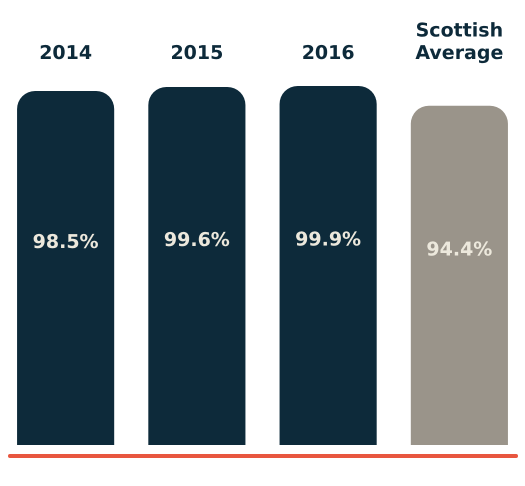  What do you see at coordinates (65, 241) in the screenshot?
I see `data-label: 98.5%` at bounding box center [65, 241].